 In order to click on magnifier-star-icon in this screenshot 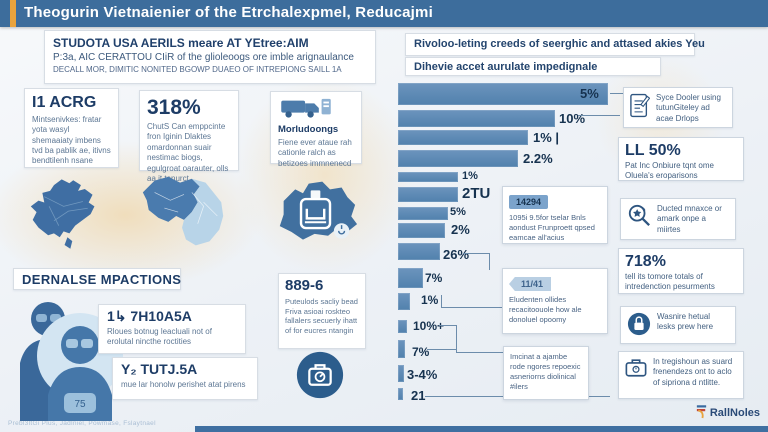, I will do `click(639, 218)`.